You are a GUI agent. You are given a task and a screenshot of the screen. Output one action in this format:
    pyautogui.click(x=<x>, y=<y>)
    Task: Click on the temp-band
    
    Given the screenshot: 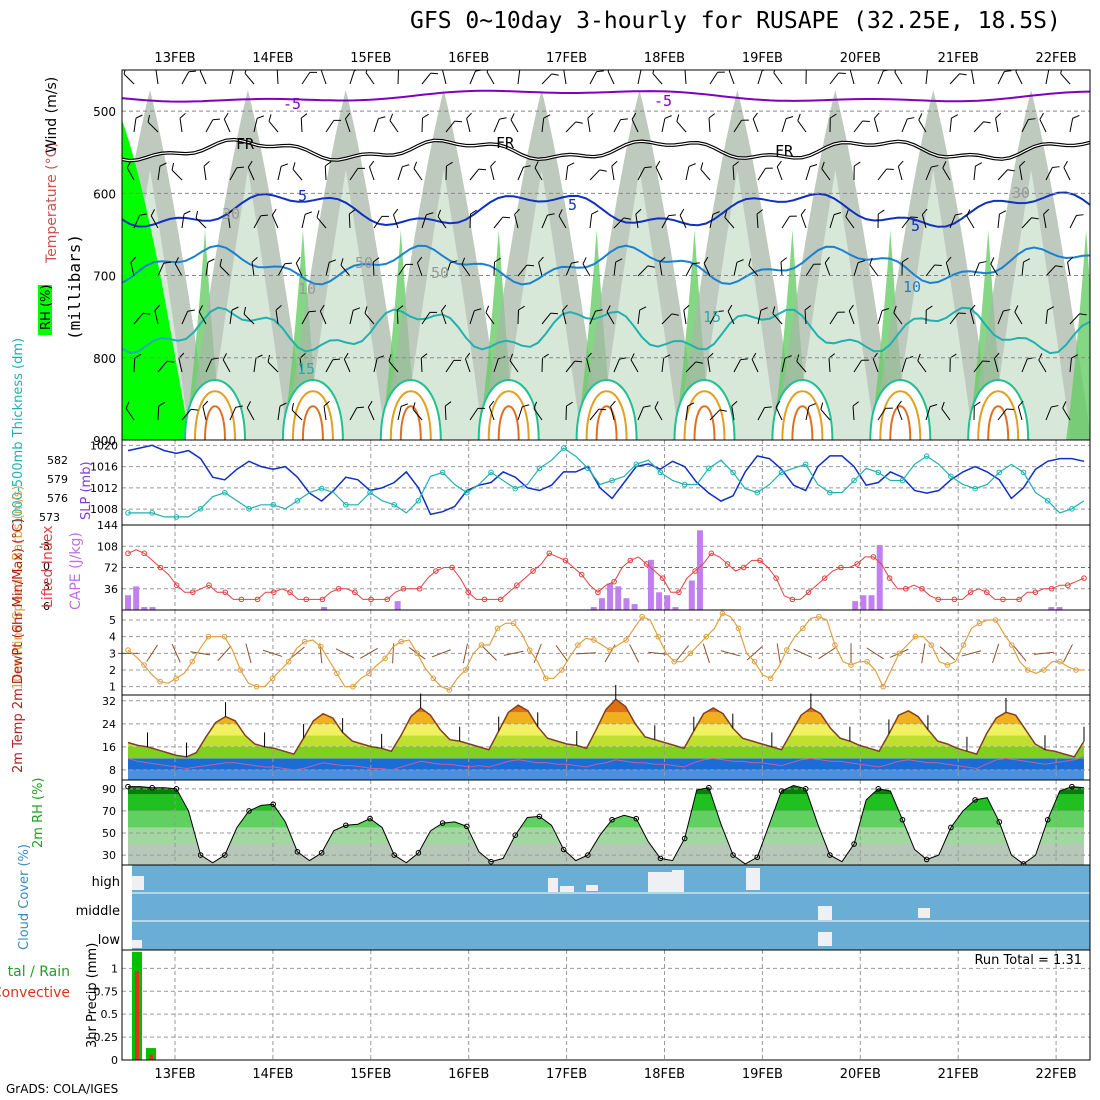 What is the action you would take?
    pyautogui.click(x=606, y=729)
    